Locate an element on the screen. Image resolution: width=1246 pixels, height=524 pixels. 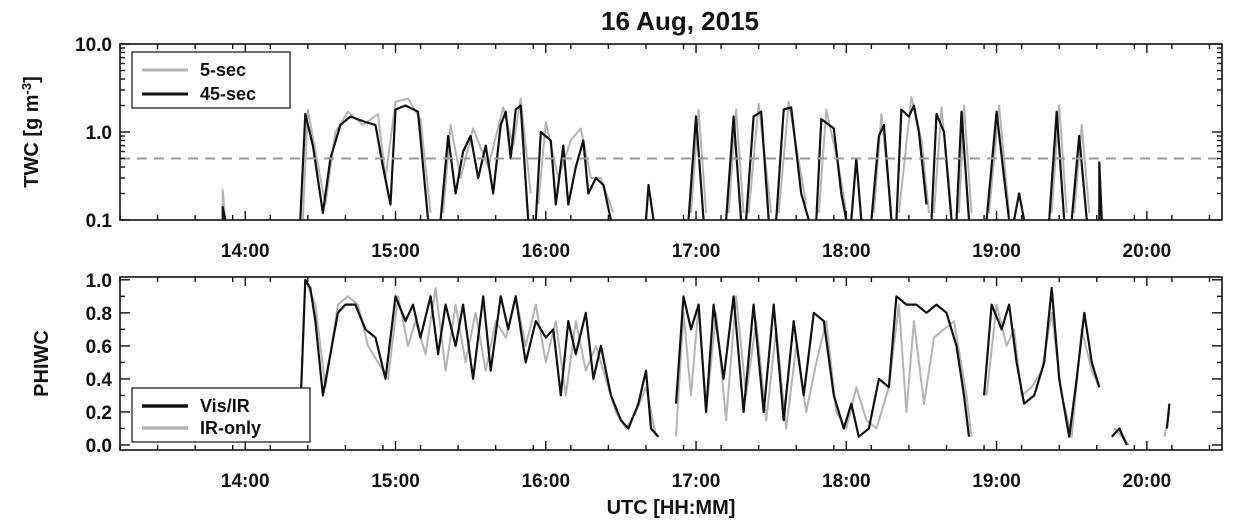
twc-legend-box is located at coordinates (211, 80).